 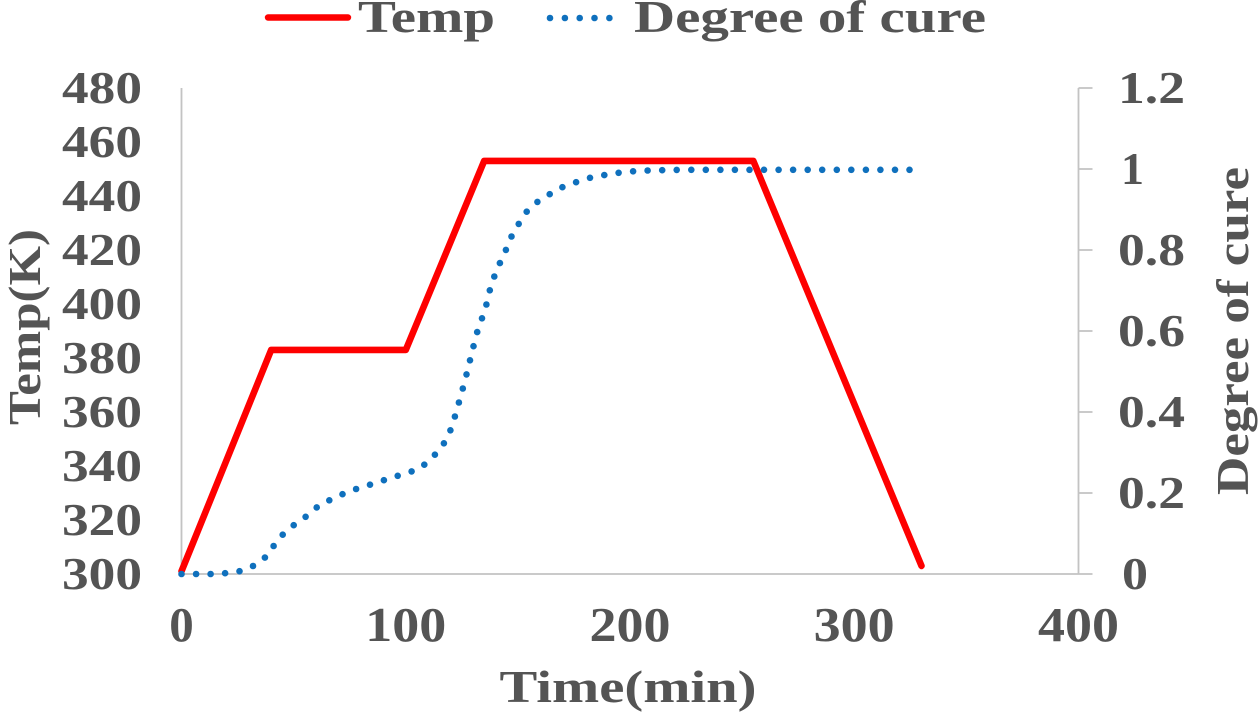 I want to click on svg-text: 1.2, so click(x=1151, y=87).